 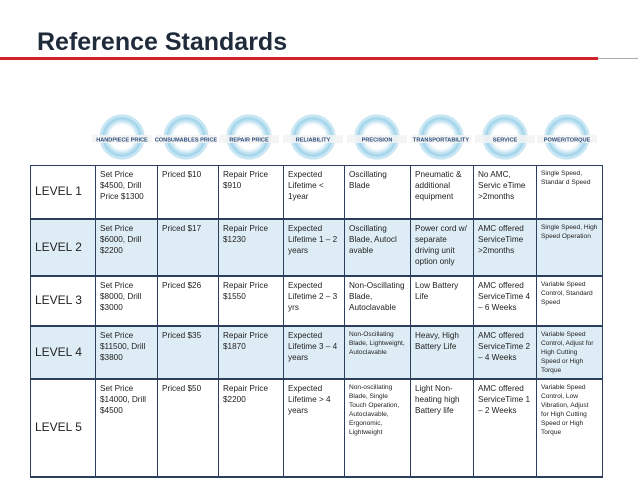 I want to click on table-cell: Expected Lifetime 3 – 4 years, so click(x=314, y=352).